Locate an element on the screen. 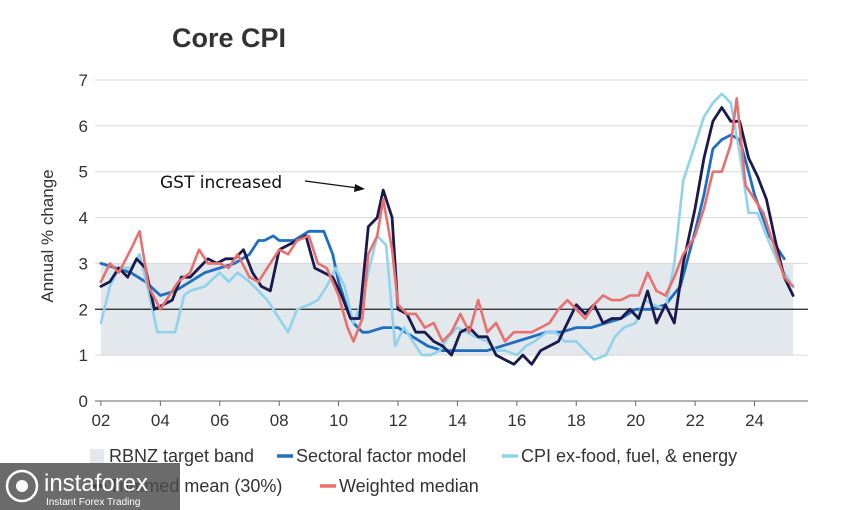  watermark-emblem-icon is located at coordinates (22, 486).